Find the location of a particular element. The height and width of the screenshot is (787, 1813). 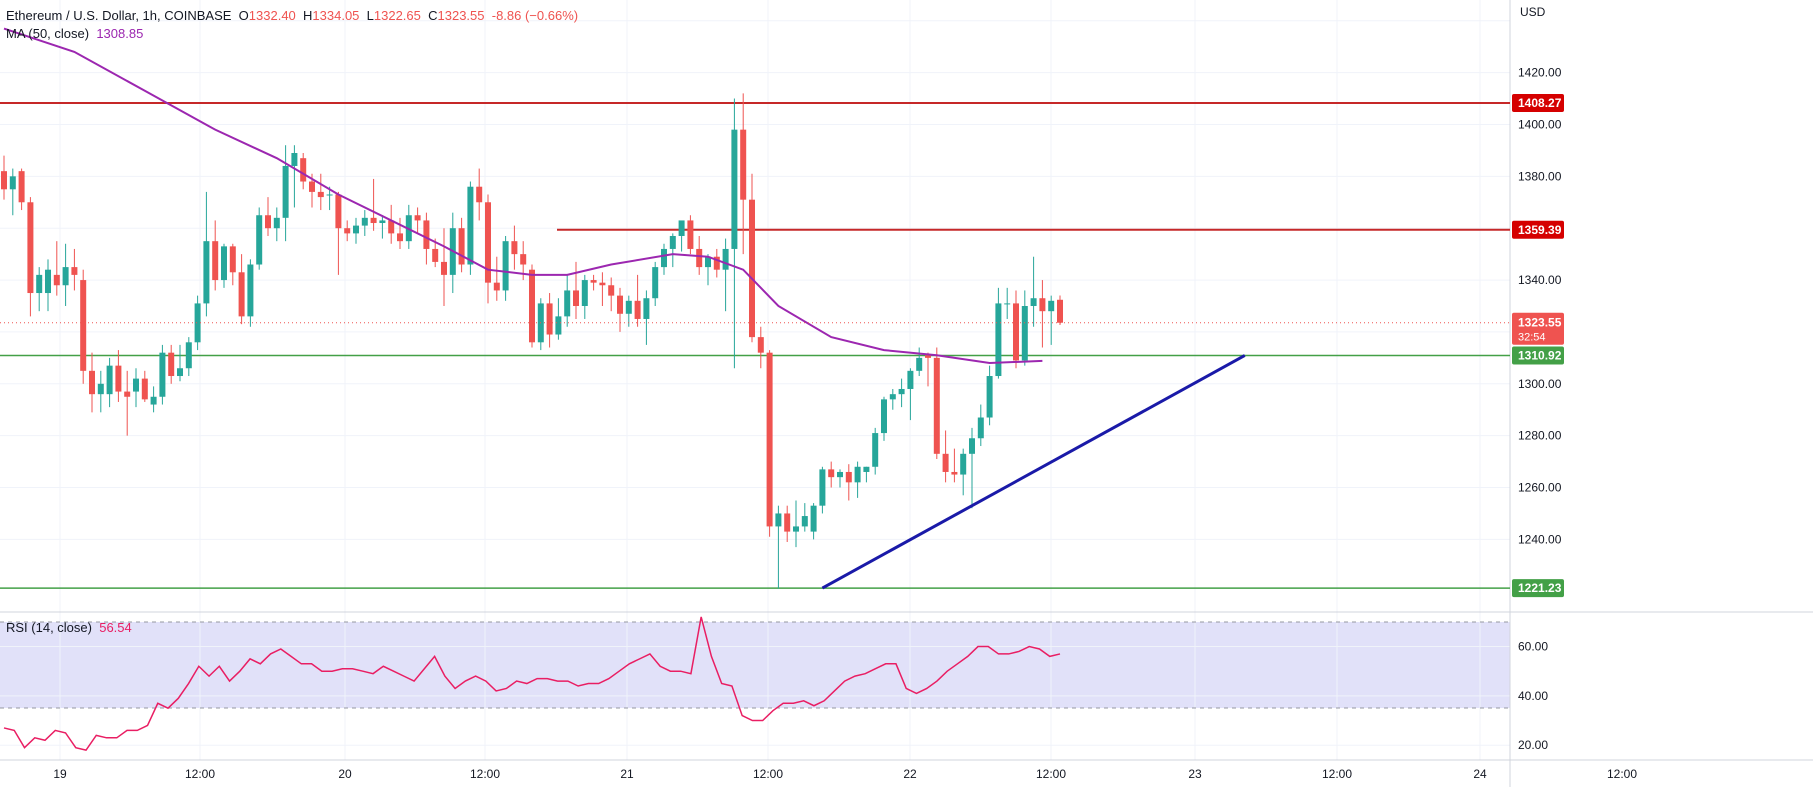

change-value: -8.86 (−0.66%) is located at coordinates (535, 15).